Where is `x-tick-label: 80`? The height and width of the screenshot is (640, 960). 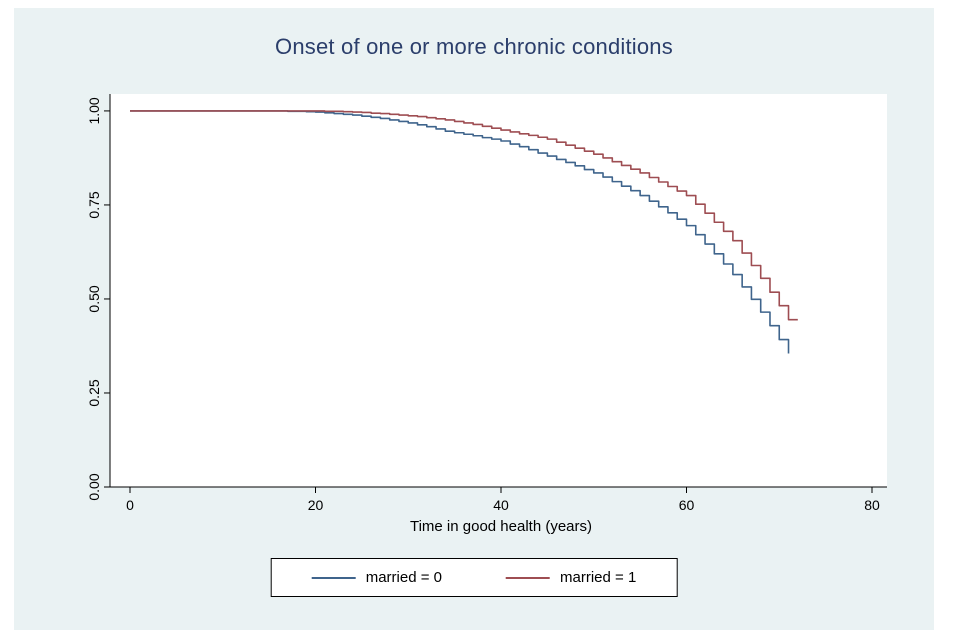 x-tick-label: 80 is located at coordinates (872, 505).